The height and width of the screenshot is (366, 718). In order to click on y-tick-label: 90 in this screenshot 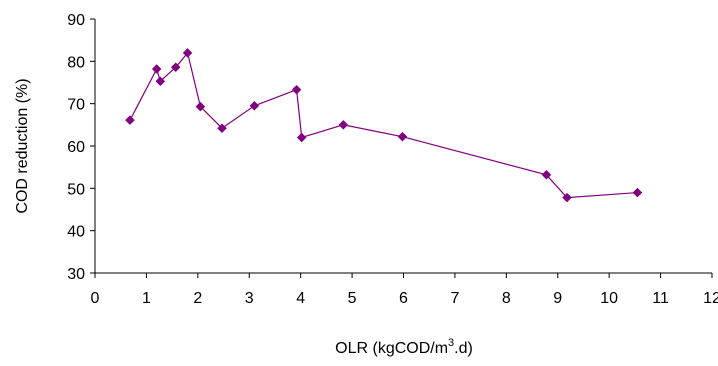, I will do `click(76, 20)`.